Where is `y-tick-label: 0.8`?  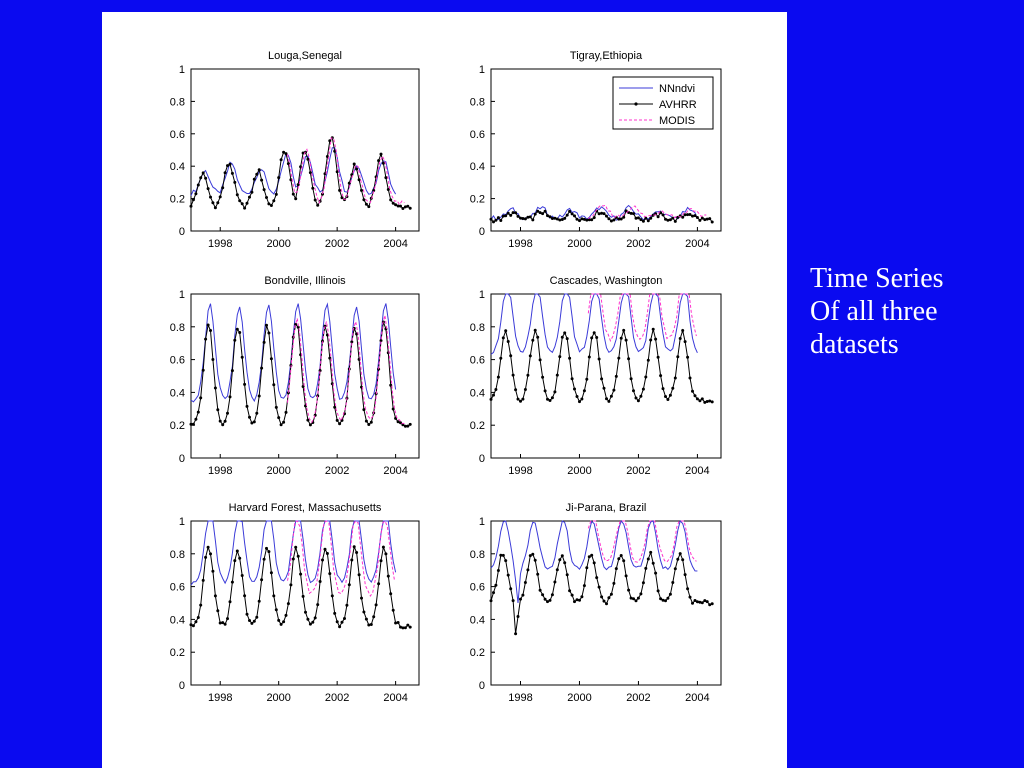
y-tick-label: 0.8 is located at coordinates (477, 102).